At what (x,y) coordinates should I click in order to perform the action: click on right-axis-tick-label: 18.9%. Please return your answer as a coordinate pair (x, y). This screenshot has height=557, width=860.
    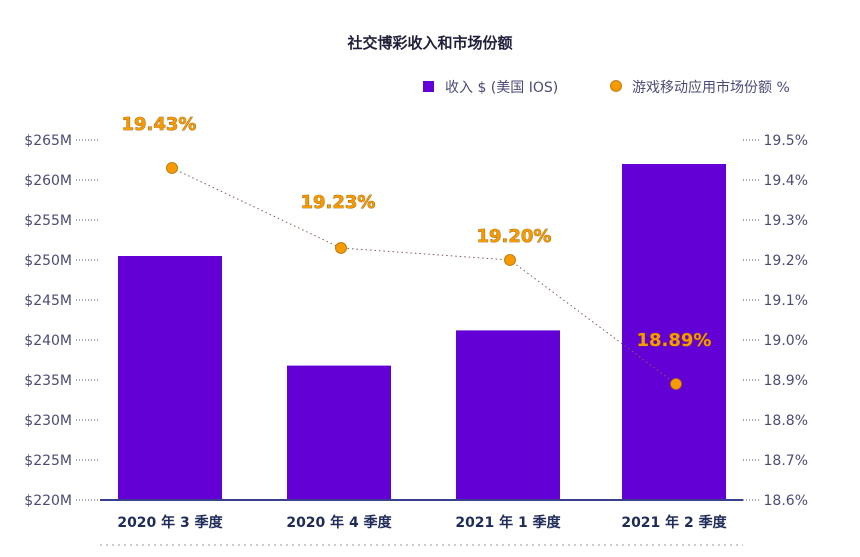
    Looking at the image, I should click on (786, 381).